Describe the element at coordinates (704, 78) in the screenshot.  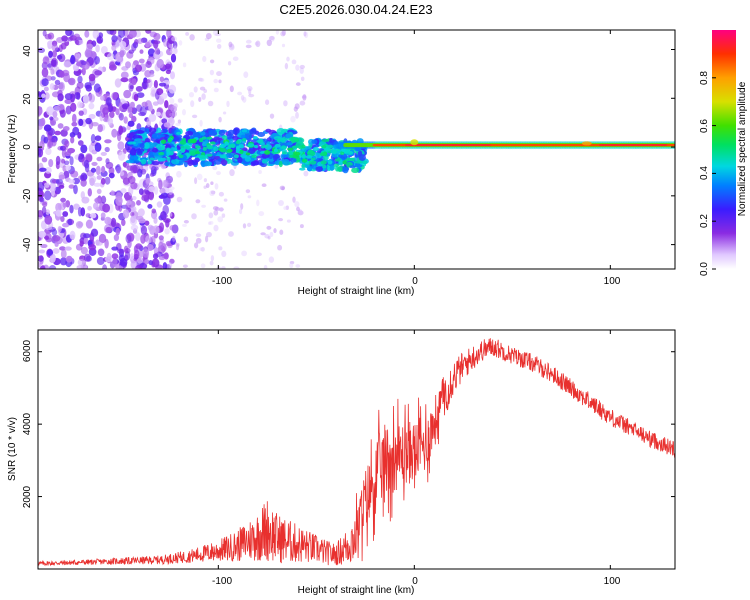
I see `colorbar-tick-label: 0.8` at that location.